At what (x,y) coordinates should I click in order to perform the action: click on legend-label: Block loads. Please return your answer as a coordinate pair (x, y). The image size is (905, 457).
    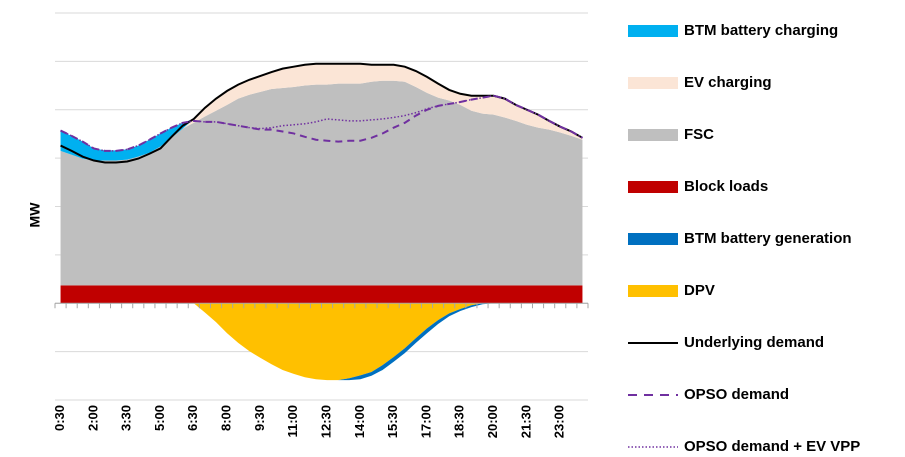
    Looking at the image, I should click on (726, 186).